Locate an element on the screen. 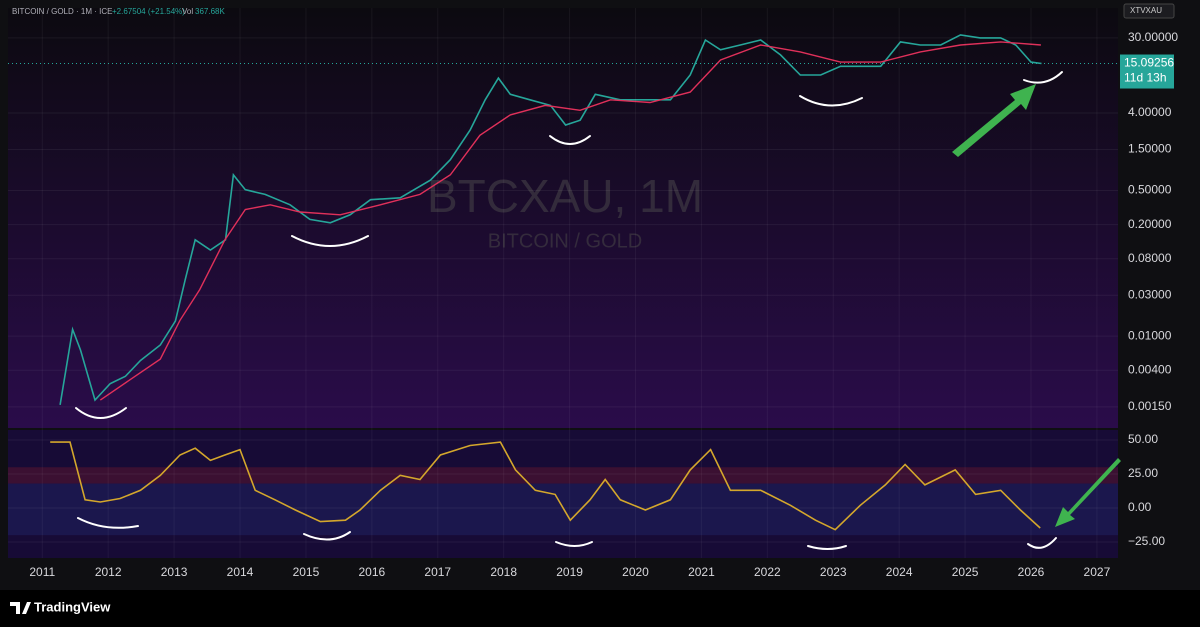 The width and height of the screenshot is (1200, 627). change: +2.67504 (+21.54%) is located at coordinates (148, 11).